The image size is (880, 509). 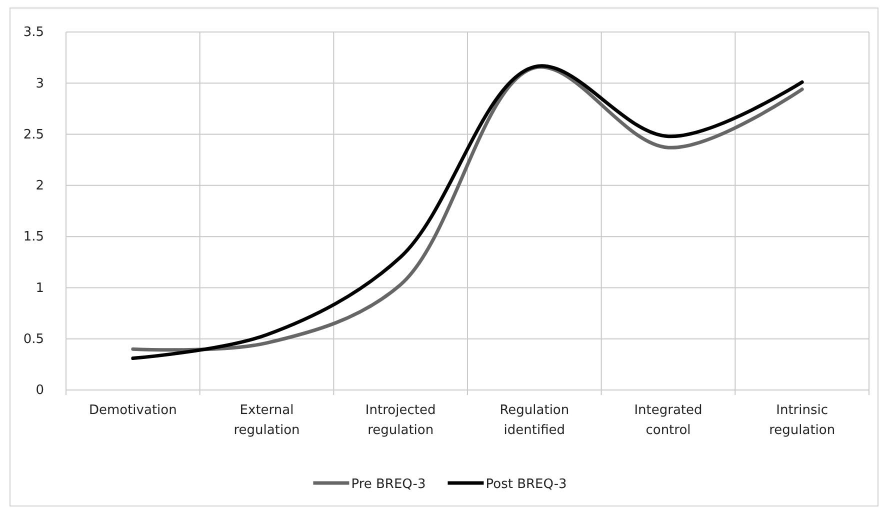 What do you see at coordinates (668, 420) in the screenshot?
I see `x-tick-label: Integrated control` at bounding box center [668, 420].